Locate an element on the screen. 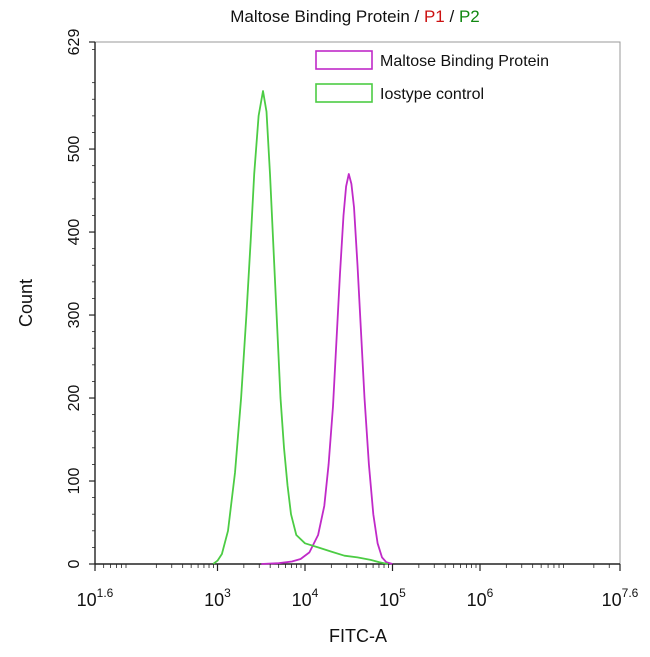 The height and width of the screenshot is (657, 650). y-tick-label: 200 is located at coordinates (74, 398).